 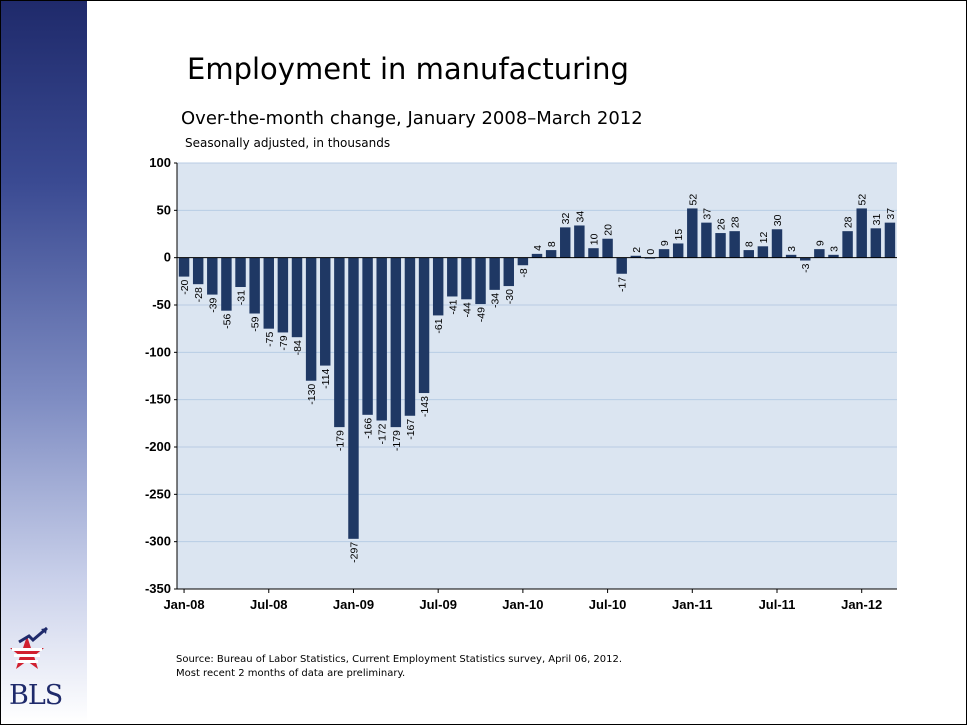 I want to click on x-tick-label: Jan-11, so click(x=692, y=604).